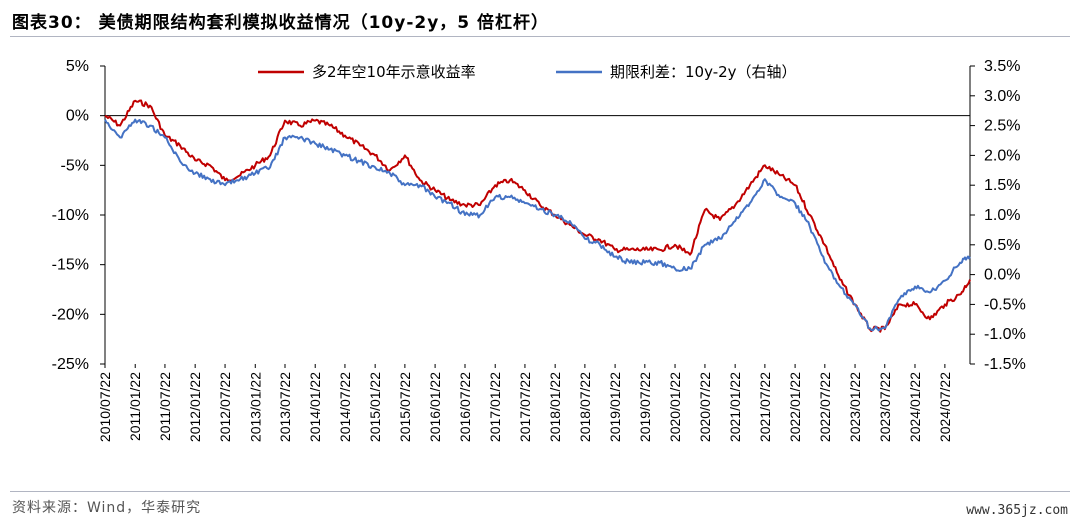  Describe the element at coordinates (375, 407) in the screenshot. I see `x-tick-label: 2015/01/22` at that location.